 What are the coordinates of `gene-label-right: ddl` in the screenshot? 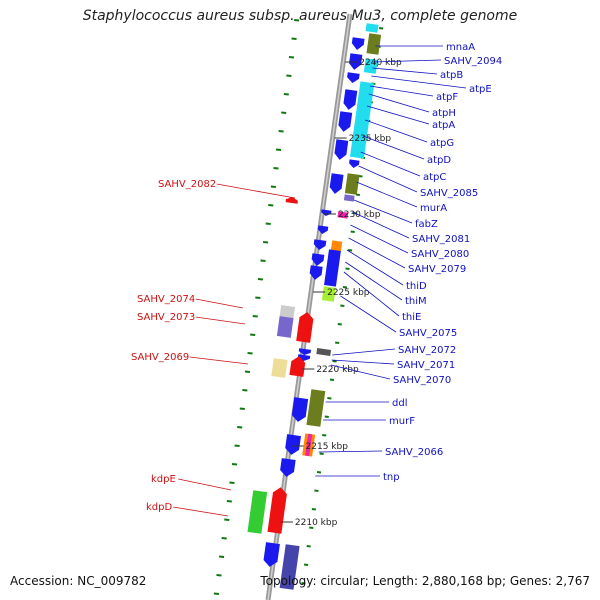 It's located at (399, 403).